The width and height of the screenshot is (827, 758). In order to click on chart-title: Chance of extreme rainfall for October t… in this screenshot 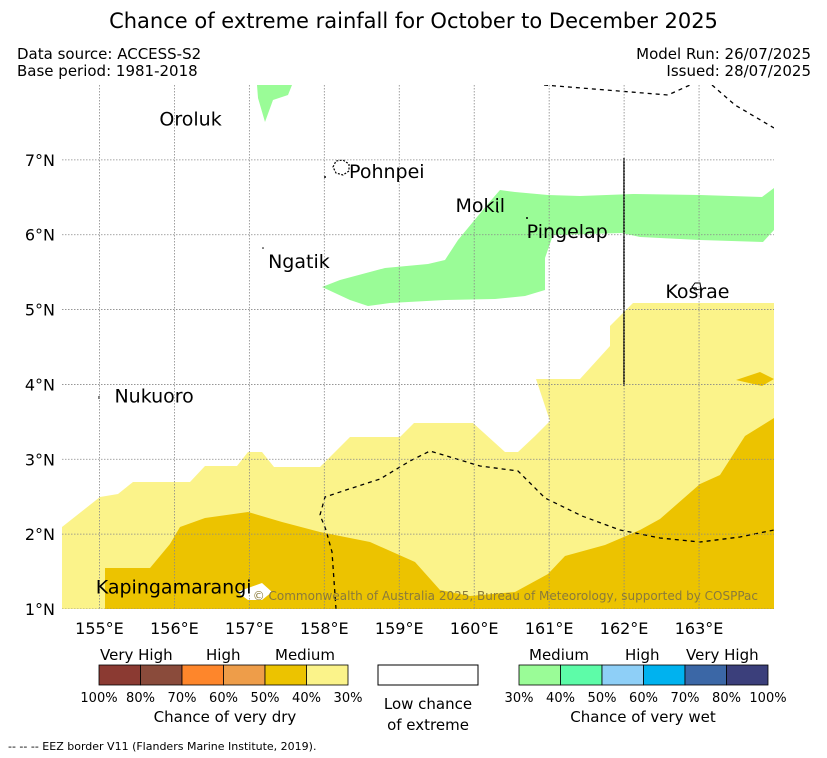, I will do `click(413, 21)`.